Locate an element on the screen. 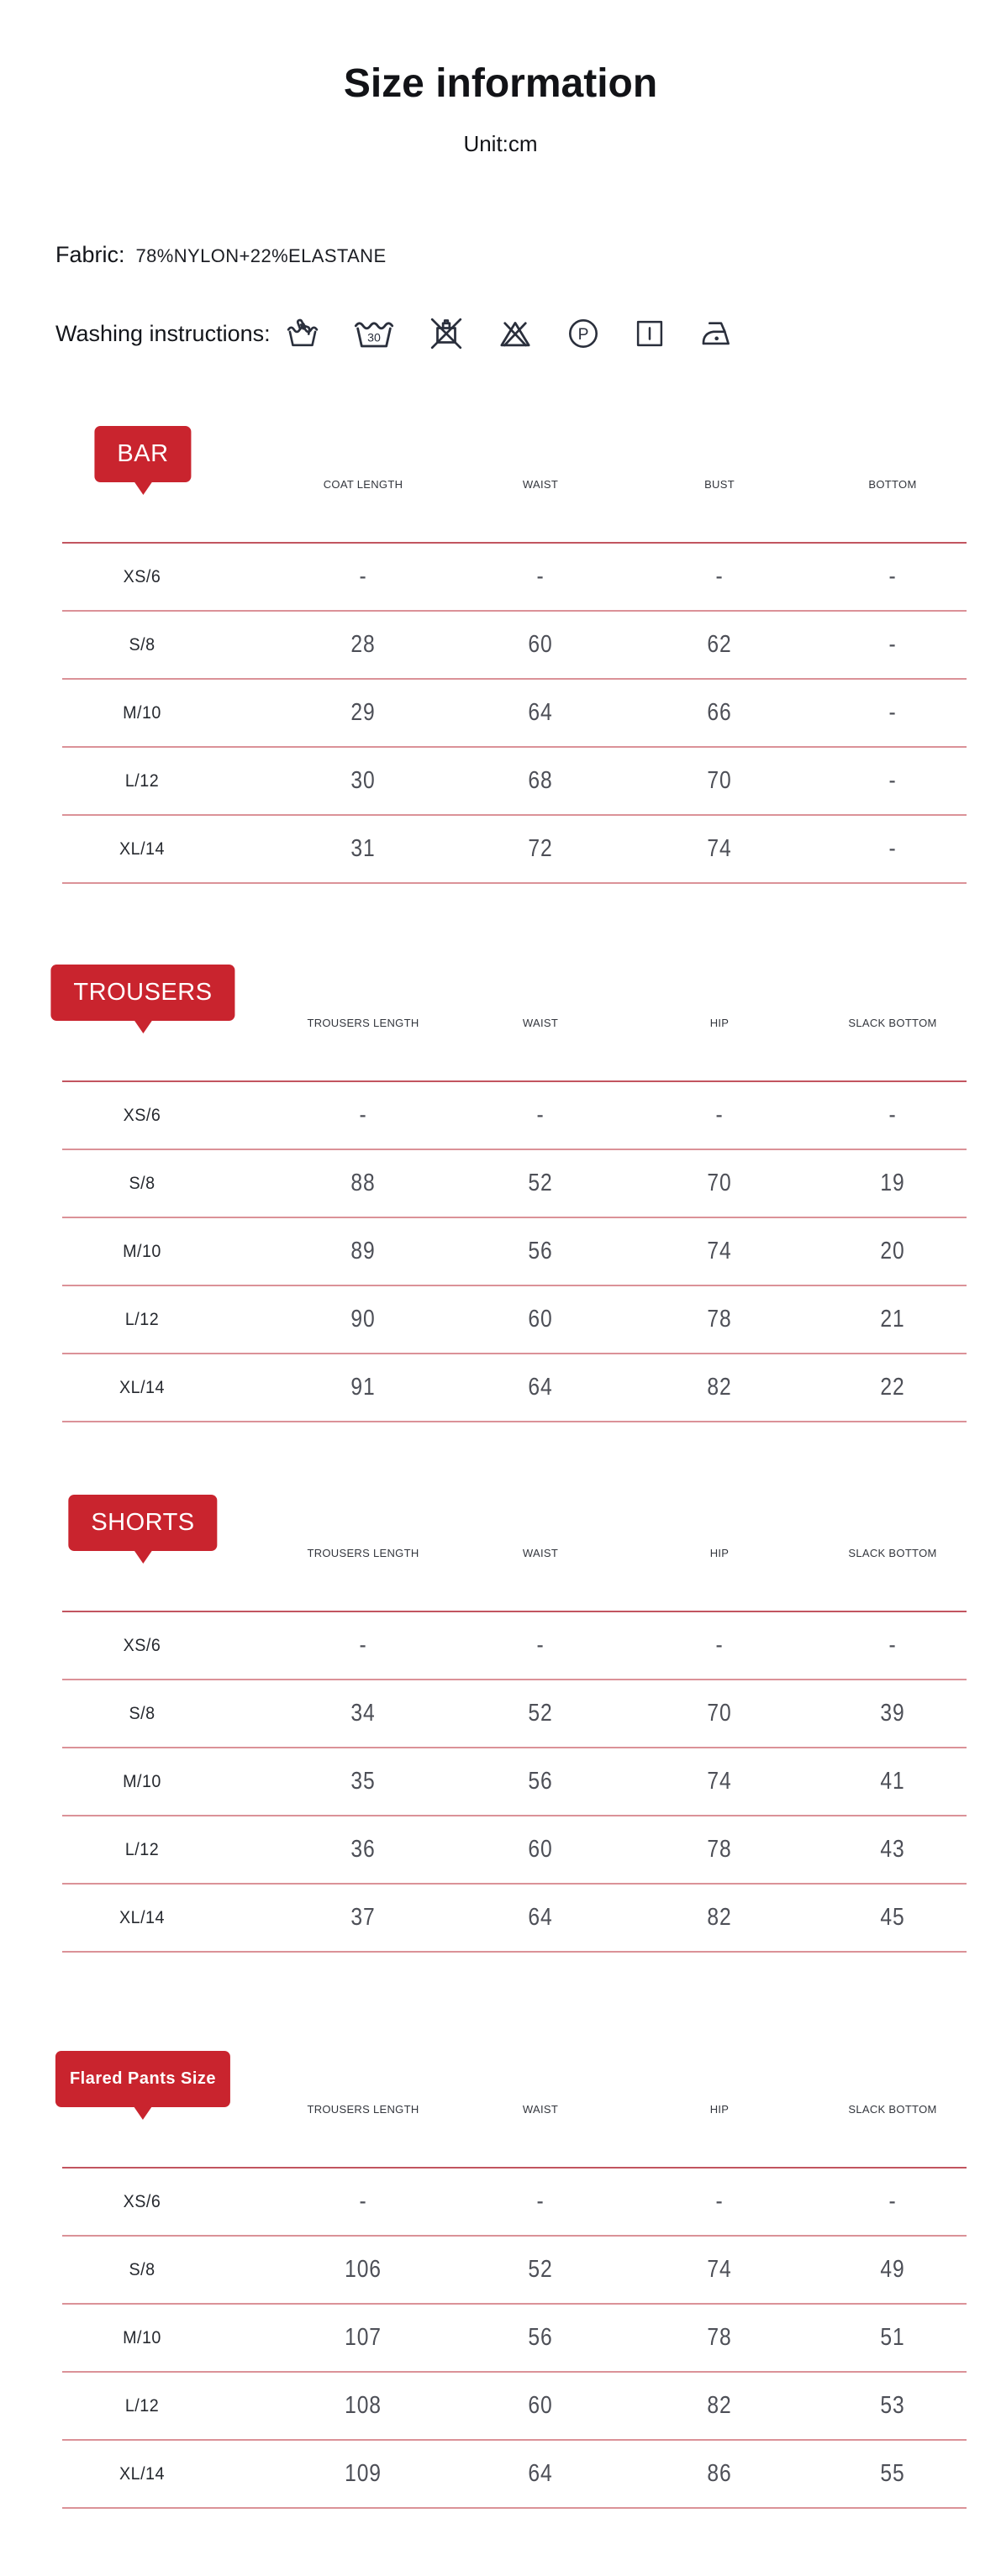 This screenshot has width=1001, height=2576. value-cell: 68 is located at coordinates (540, 780).